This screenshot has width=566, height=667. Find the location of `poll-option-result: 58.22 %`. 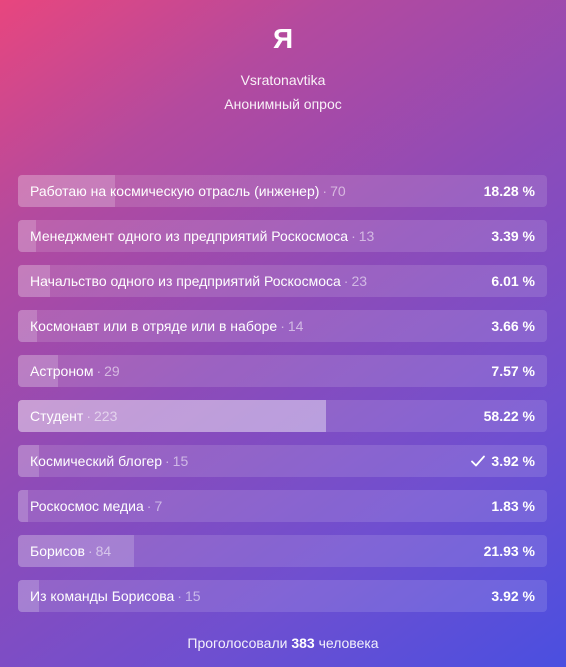

poll-option-result: 58.22 % is located at coordinates (509, 416).